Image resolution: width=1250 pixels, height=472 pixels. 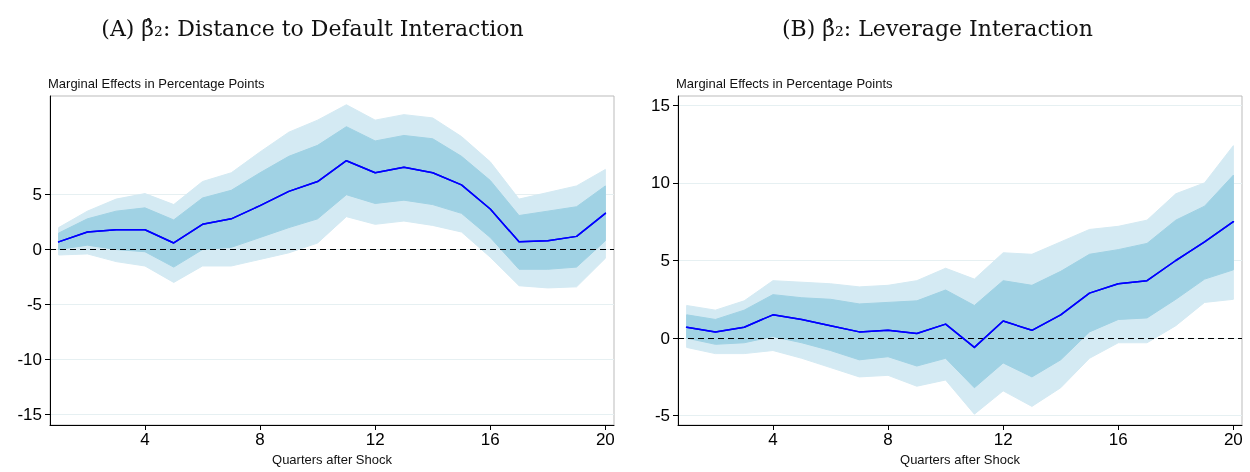 I want to click on chart-title: (A) β̂₂: Distance to Default Interaction, so click(x=312, y=28).